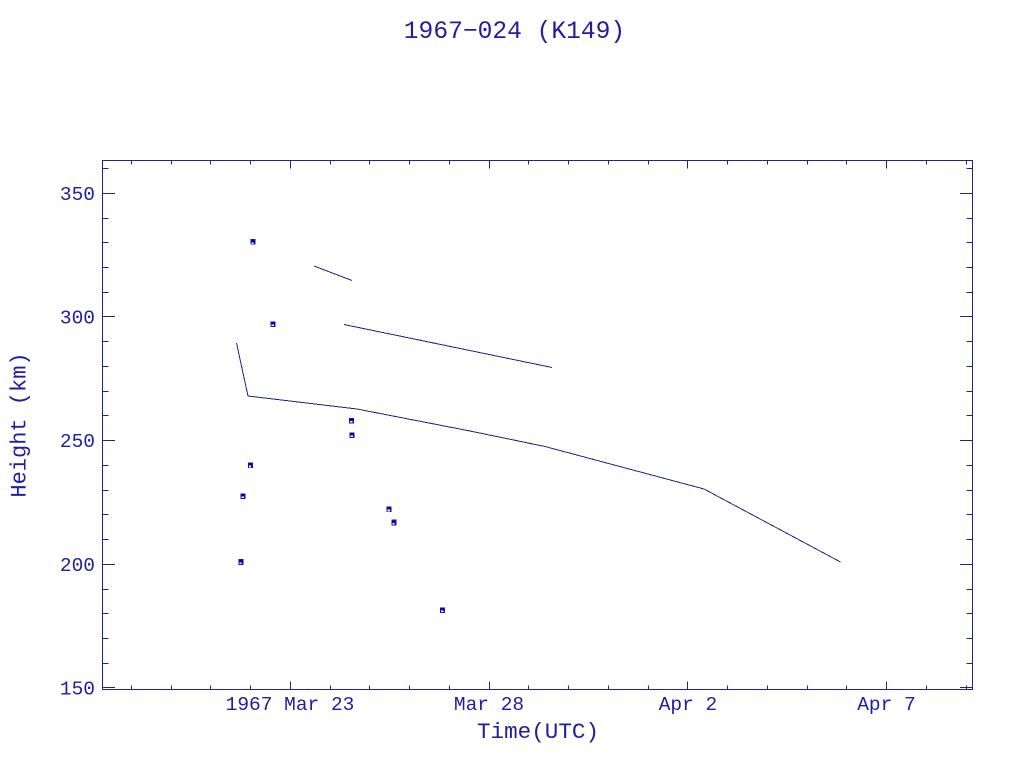  Describe the element at coordinates (489, 705) in the screenshot. I see `svg-text: Mar 28` at that location.